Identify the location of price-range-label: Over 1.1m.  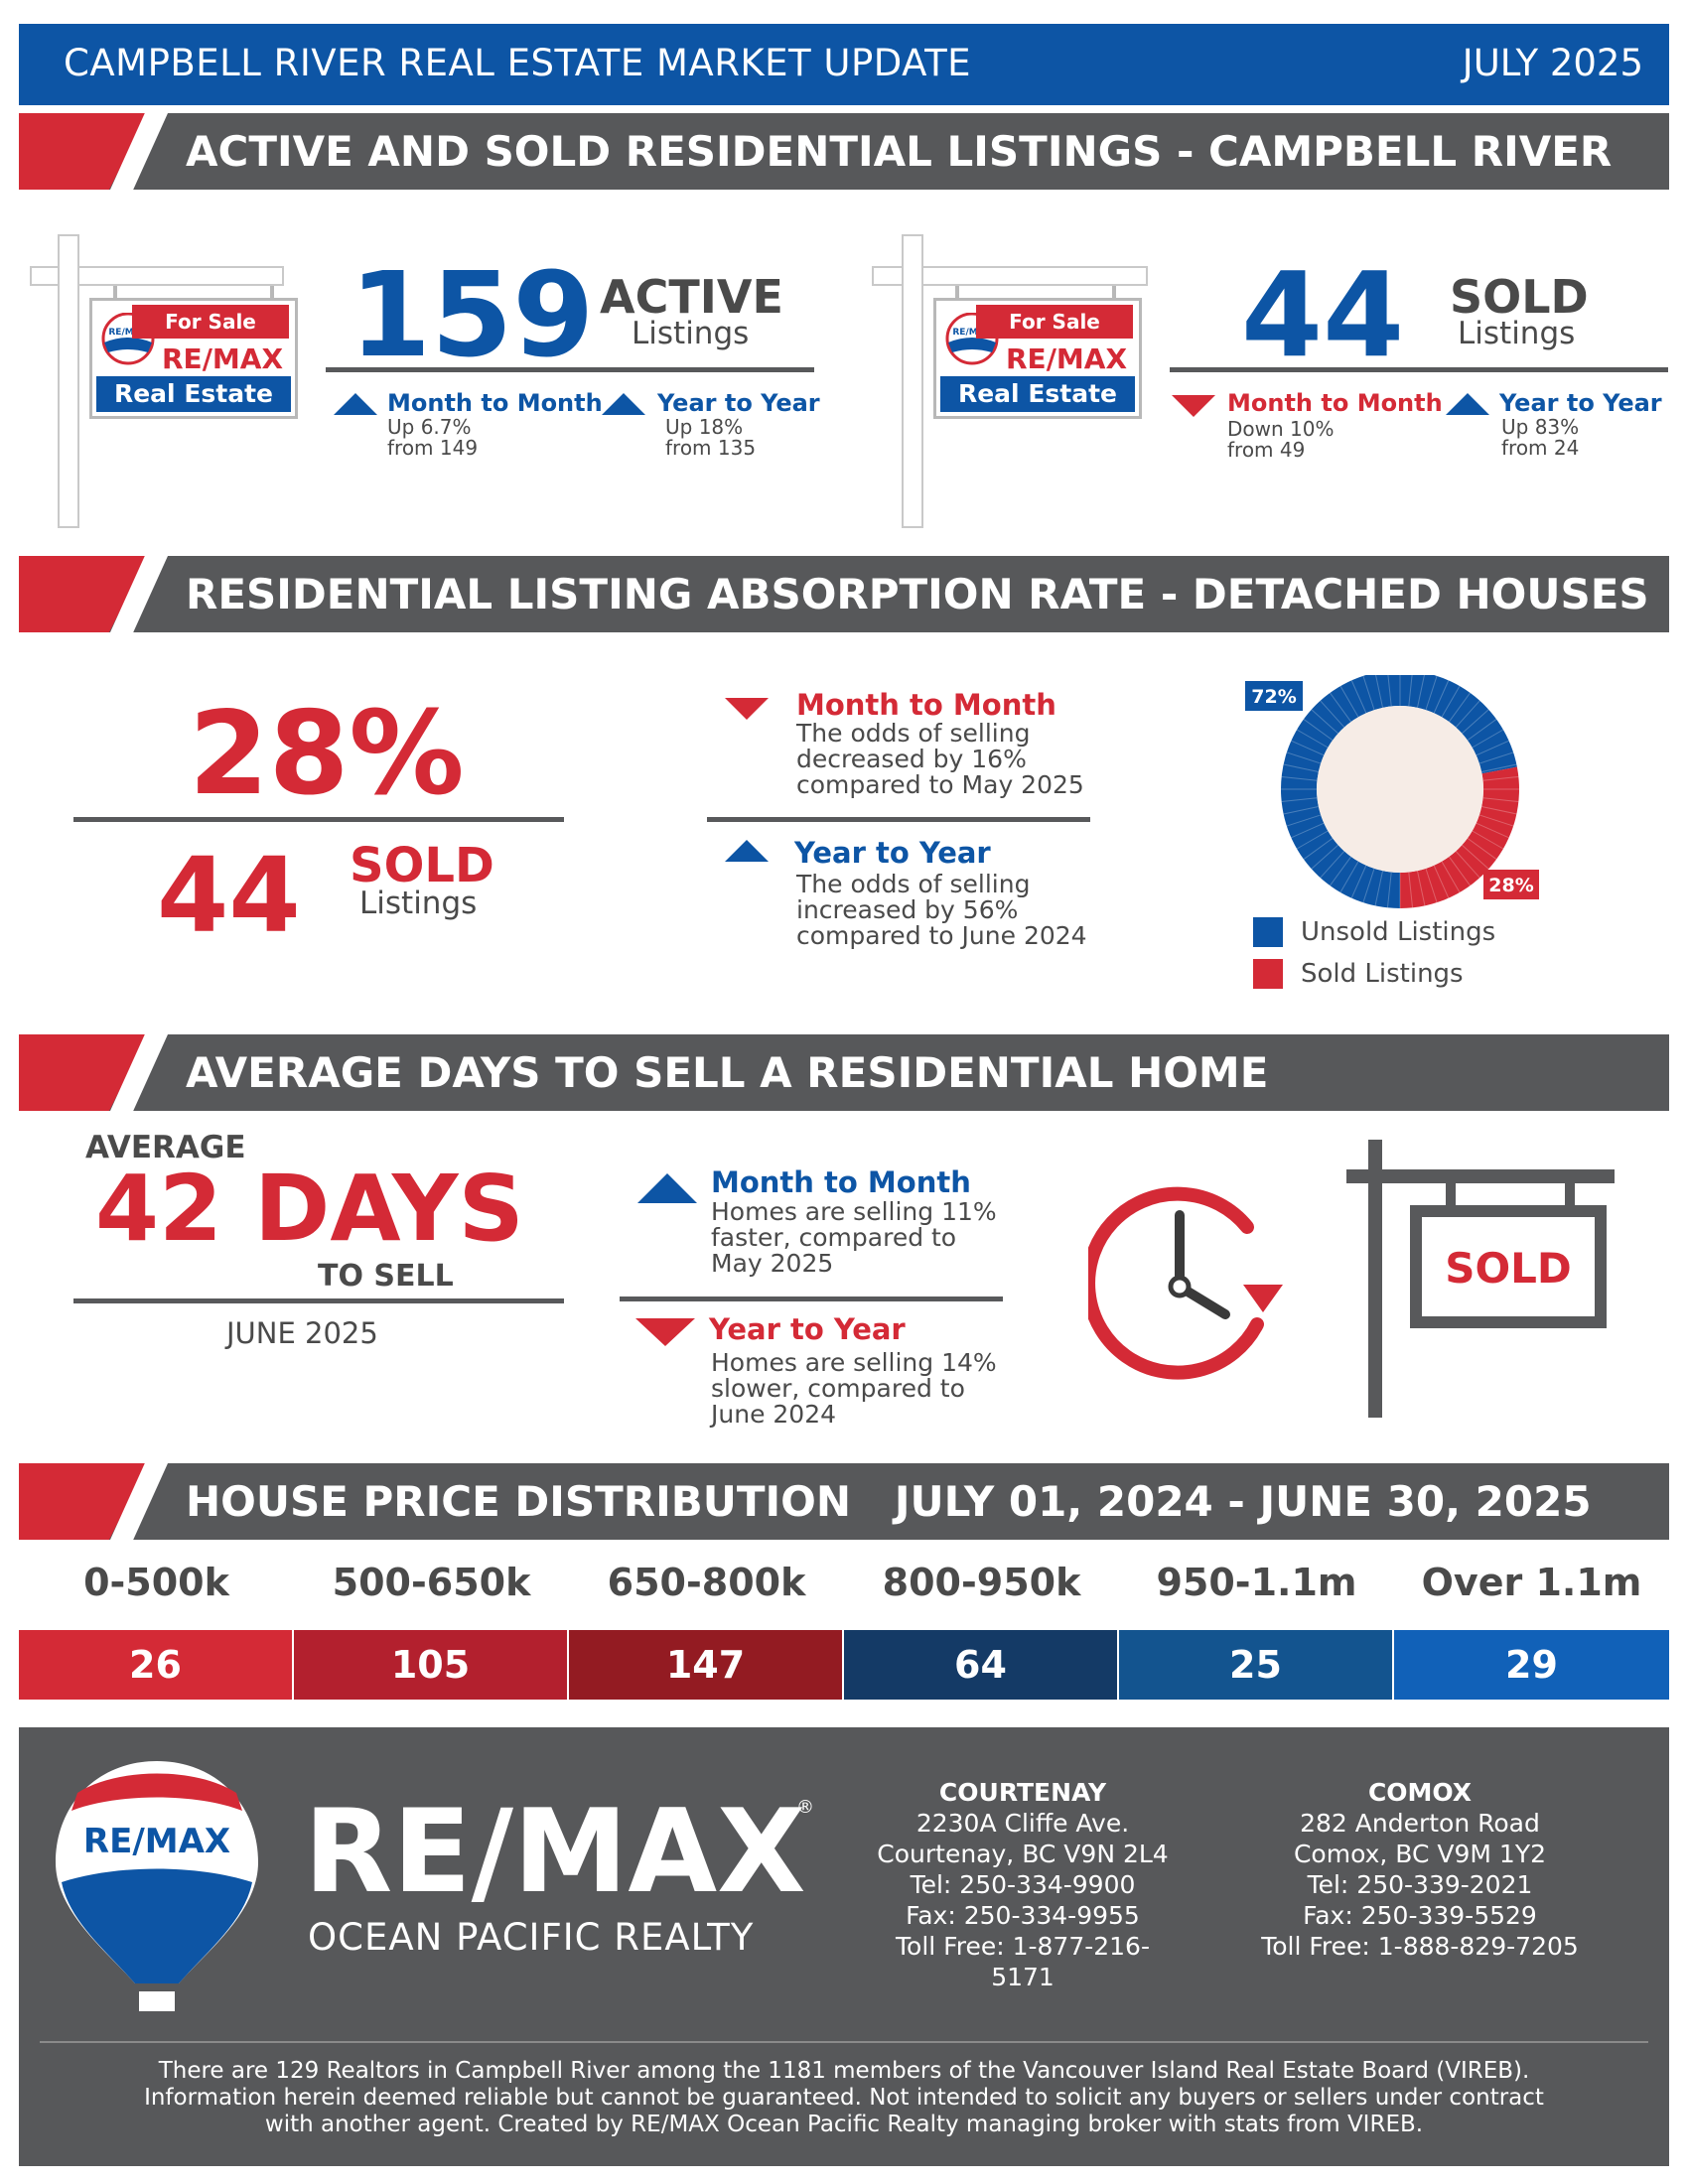
(1531, 1582).